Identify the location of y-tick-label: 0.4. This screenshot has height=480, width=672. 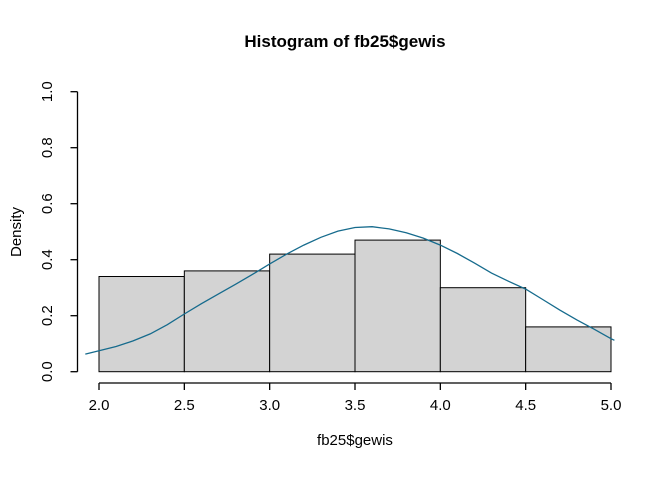
(47, 259).